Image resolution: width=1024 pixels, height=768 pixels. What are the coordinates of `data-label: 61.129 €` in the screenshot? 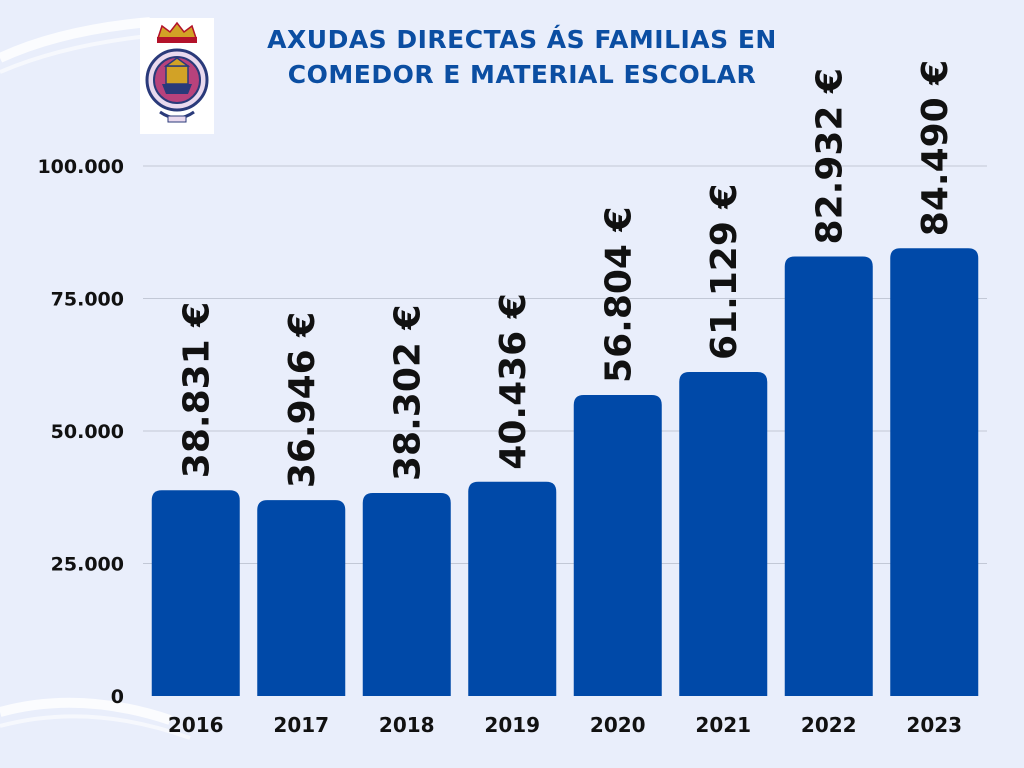 It's located at (724, 272).